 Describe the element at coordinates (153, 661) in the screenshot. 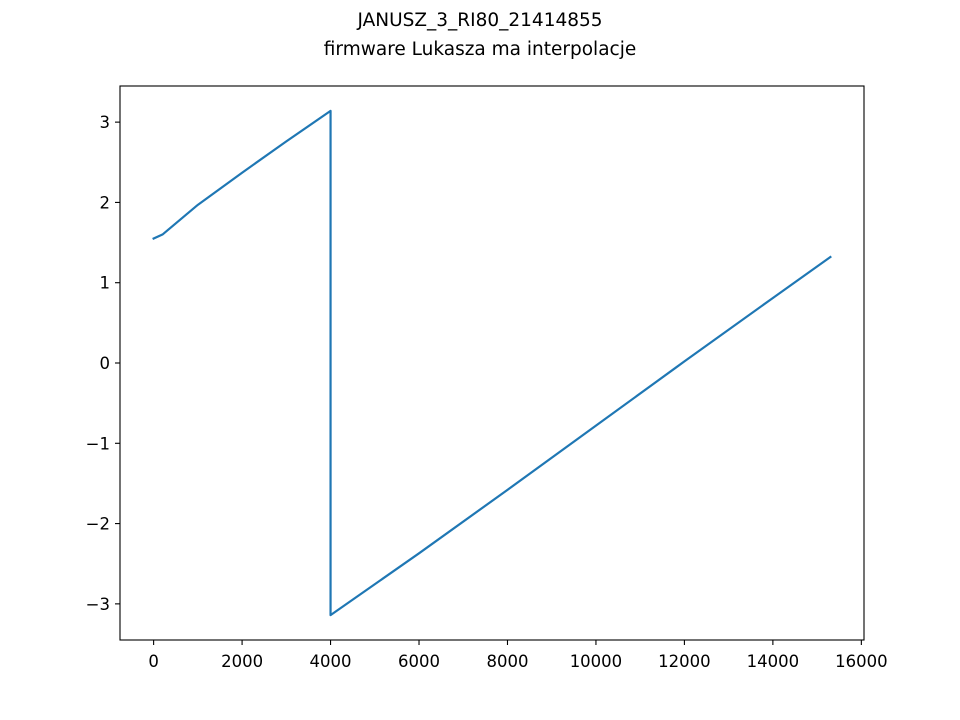

I see `x-tick-label: 0` at that location.